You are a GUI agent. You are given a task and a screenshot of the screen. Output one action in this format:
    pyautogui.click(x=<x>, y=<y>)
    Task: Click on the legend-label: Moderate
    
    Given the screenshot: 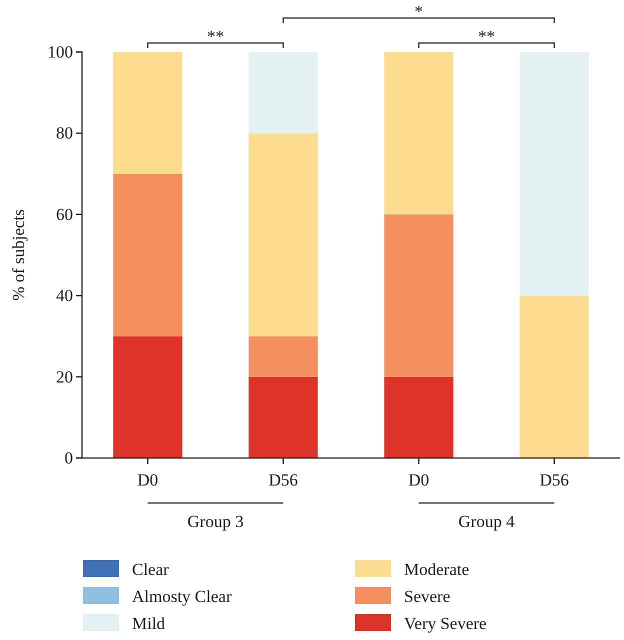 What is the action you would take?
    pyautogui.click(x=437, y=569)
    